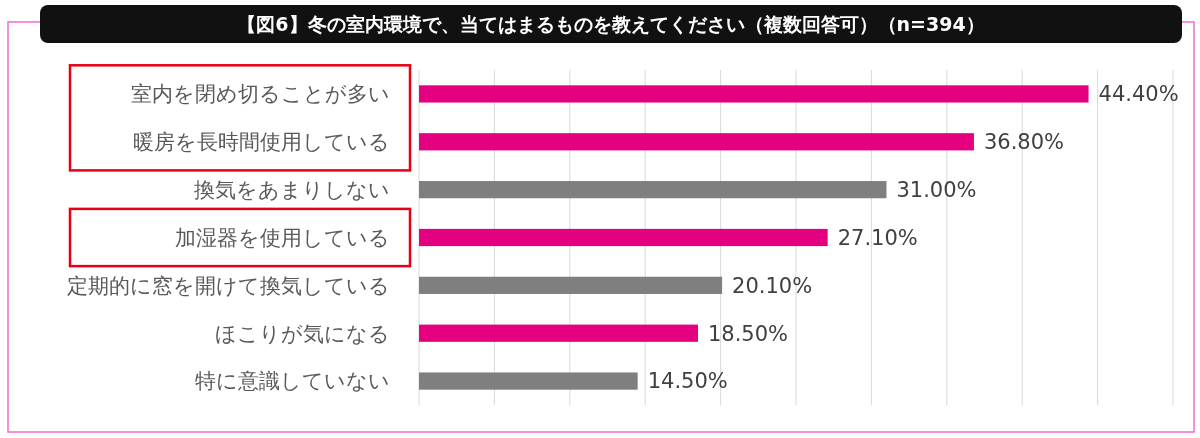  Describe the element at coordinates (260, 94) in the screenshot. I see `y-tick-label: 室内を閉め切ることが多い` at that location.